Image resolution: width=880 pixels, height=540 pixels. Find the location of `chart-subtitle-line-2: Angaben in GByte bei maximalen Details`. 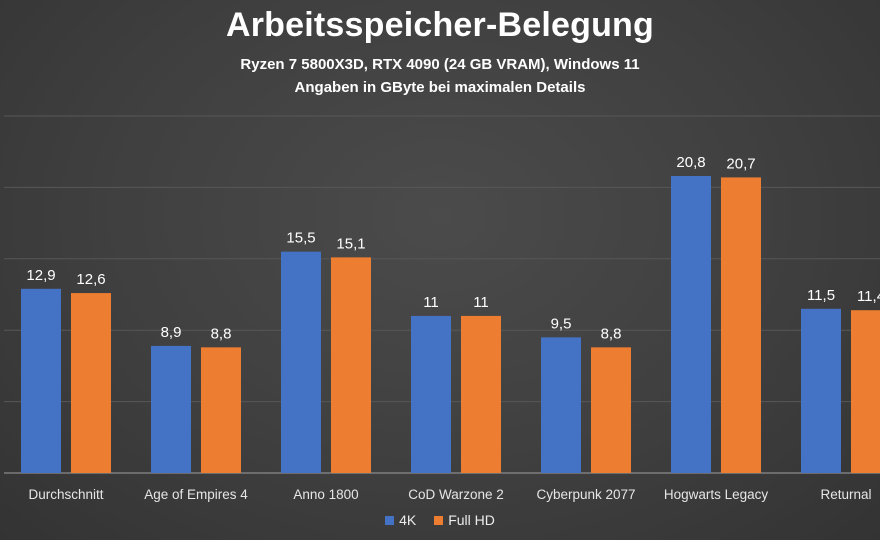

chart-subtitle-line-2: Angaben in GByte bei maximalen Details is located at coordinates (440, 87).